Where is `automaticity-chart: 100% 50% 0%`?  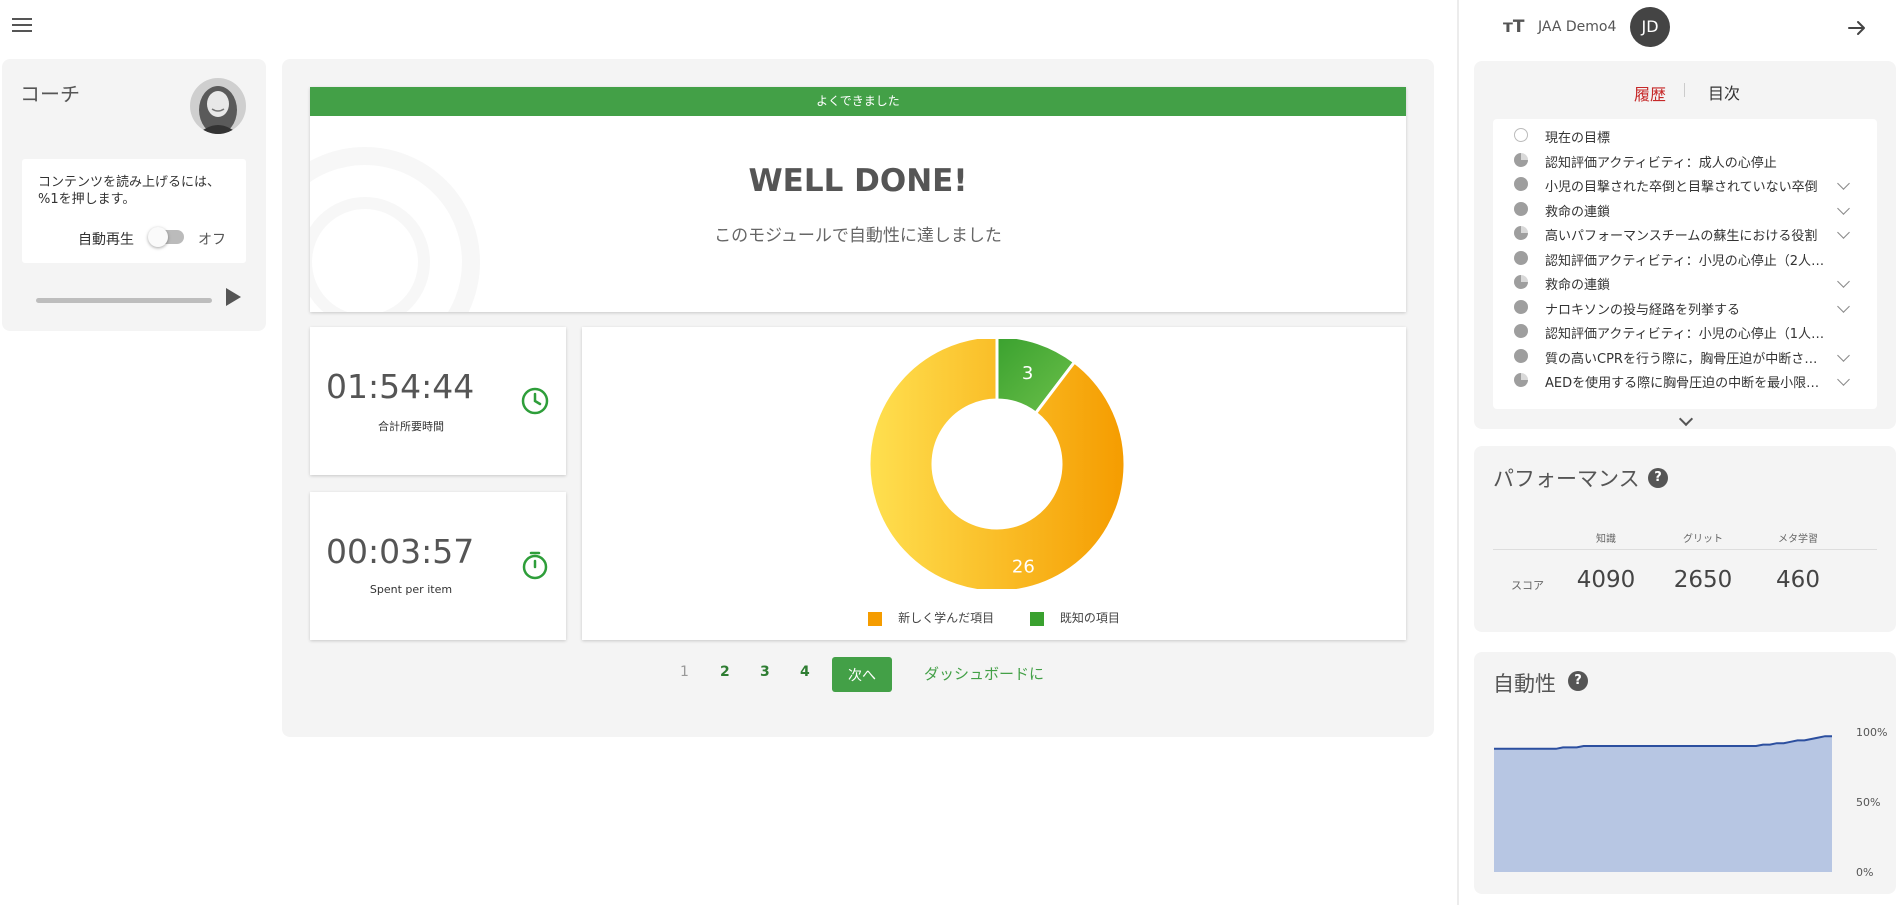
automaticity-chart: 100% 50% 0% is located at coordinates (1690, 802).